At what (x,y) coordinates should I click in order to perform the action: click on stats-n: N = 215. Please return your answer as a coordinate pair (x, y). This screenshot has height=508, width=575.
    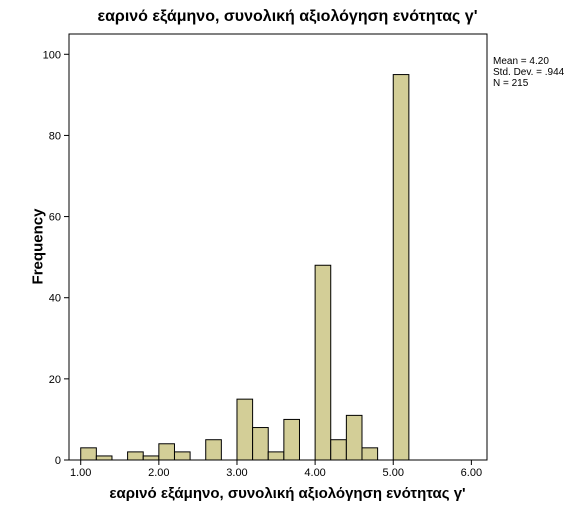
    Looking at the image, I should click on (511, 83).